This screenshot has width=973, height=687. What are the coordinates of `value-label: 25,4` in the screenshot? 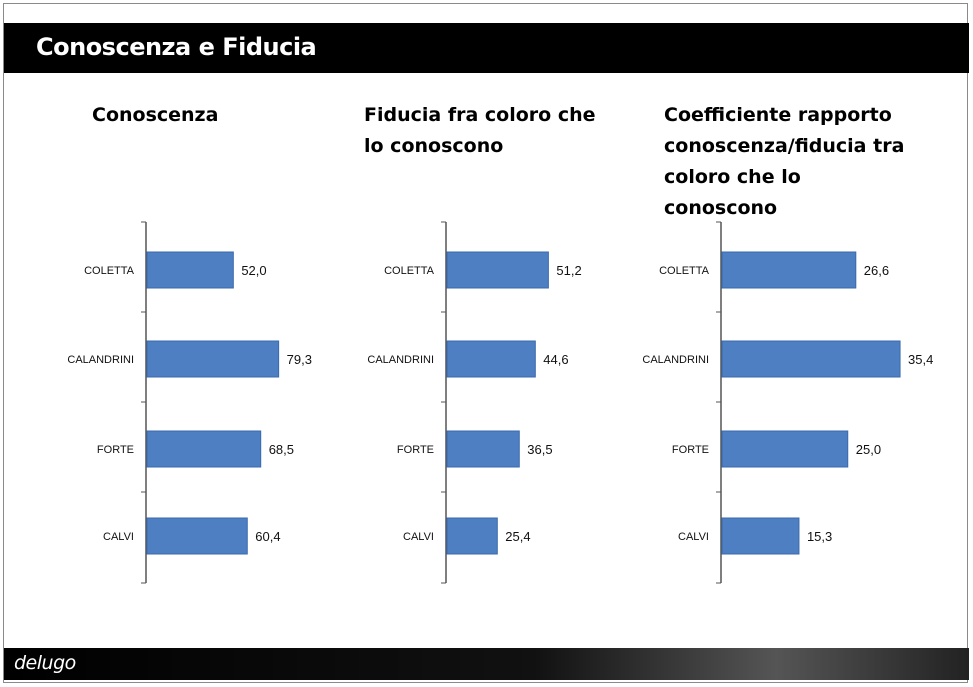 It's located at (517, 536).